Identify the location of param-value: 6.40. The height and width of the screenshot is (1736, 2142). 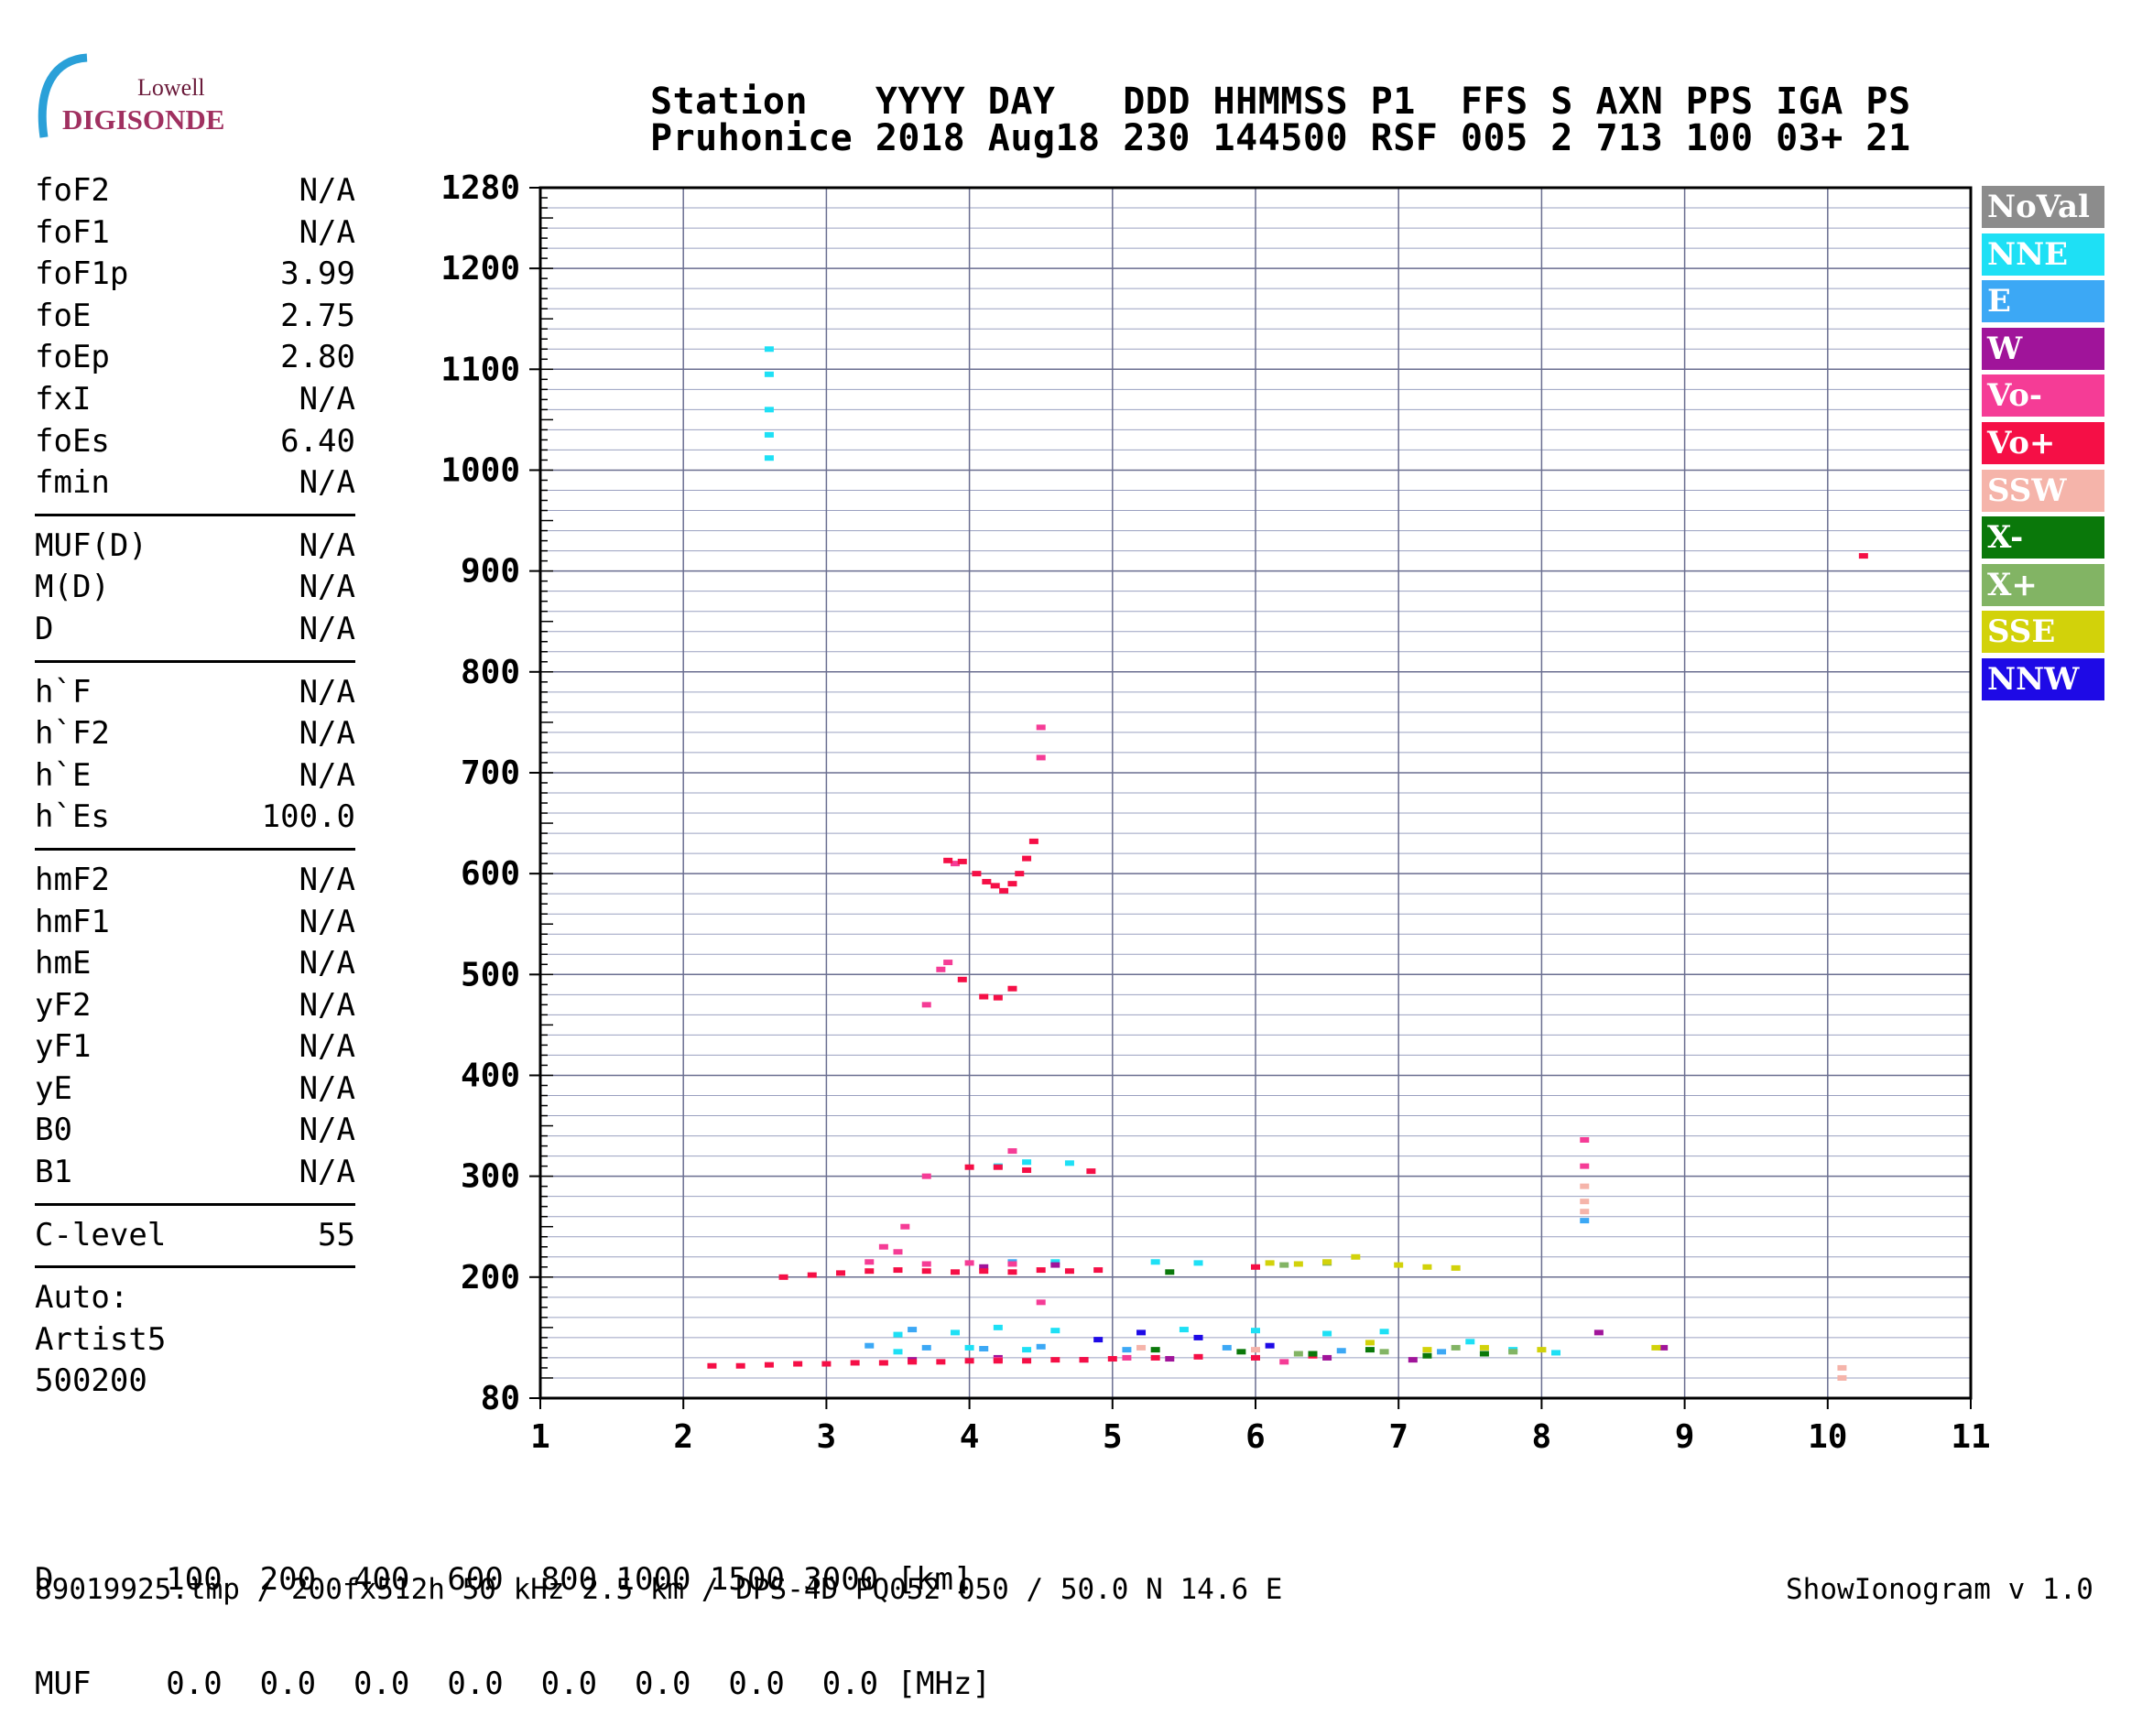
(317, 441).